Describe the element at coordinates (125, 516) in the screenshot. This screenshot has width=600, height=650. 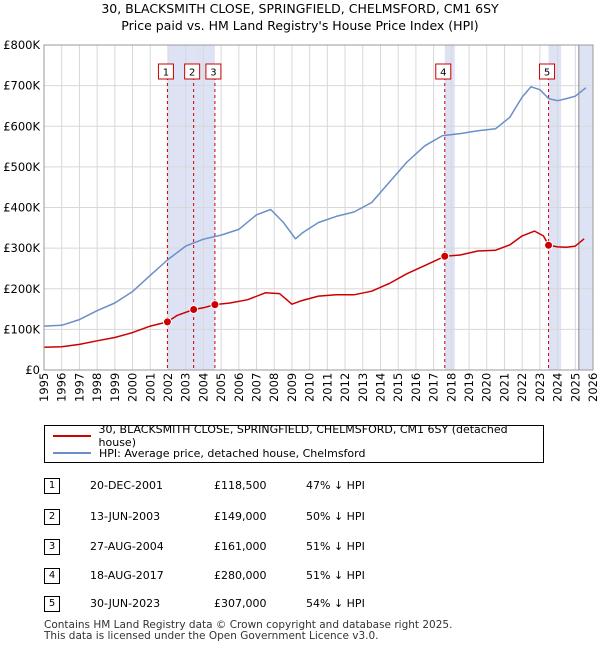
I see `sale-date: 13-JUN-2003` at that location.